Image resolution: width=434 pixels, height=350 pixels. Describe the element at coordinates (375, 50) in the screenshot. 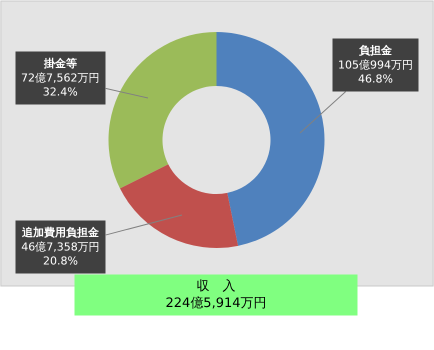

I see `slice-label: 負担金` at that location.